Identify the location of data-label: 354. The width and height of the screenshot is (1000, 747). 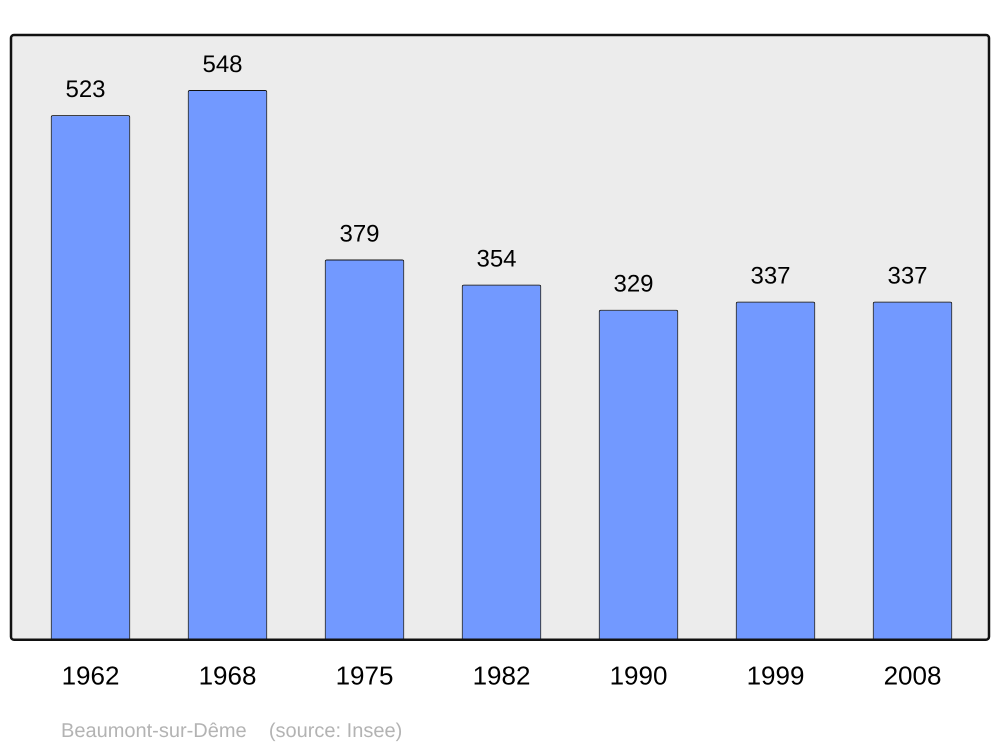
(496, 259).